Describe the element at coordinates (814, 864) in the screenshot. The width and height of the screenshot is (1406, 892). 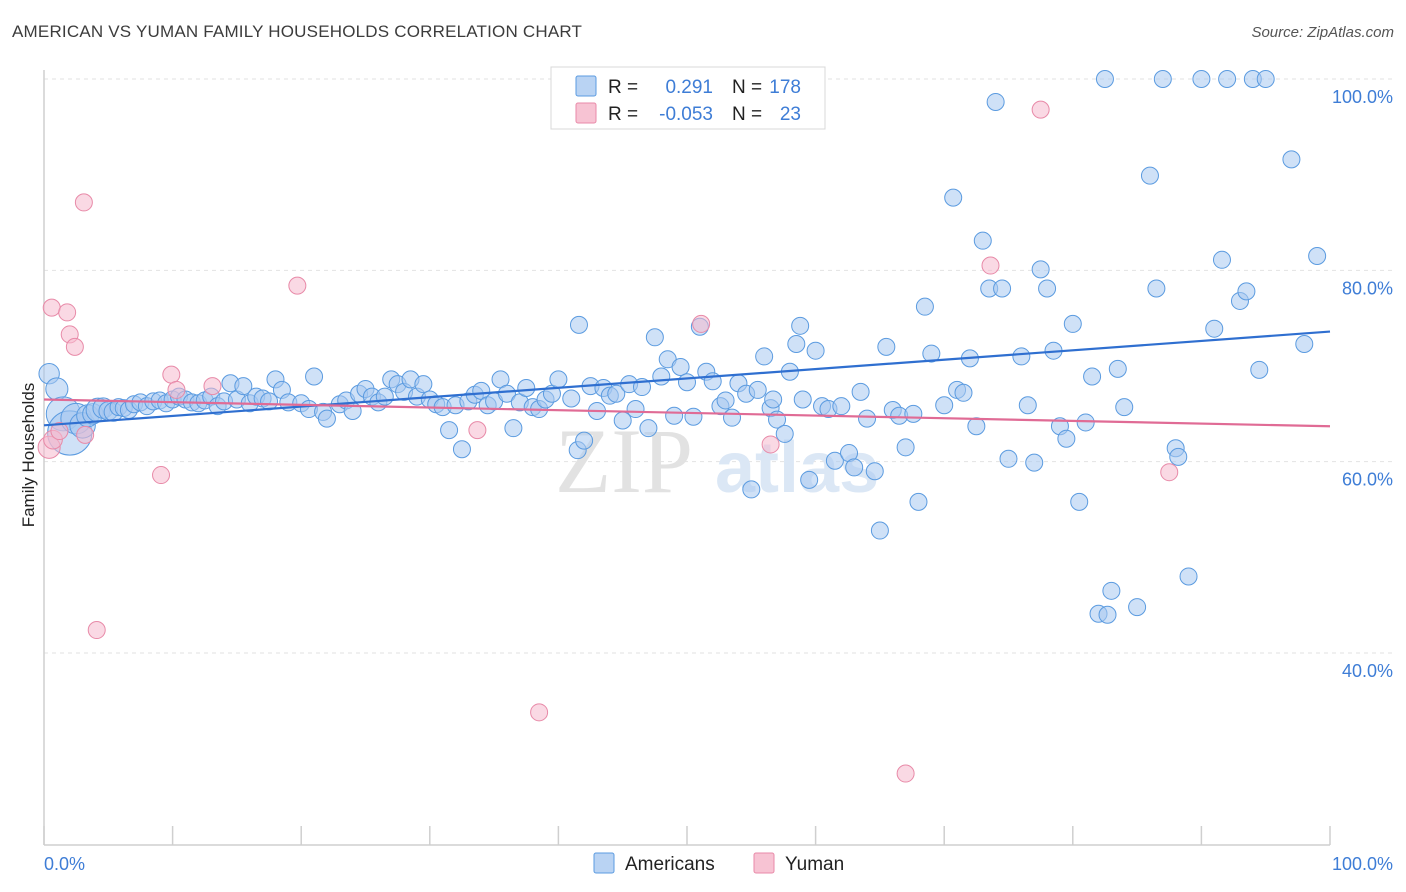
I see `bottom-legend-label-yuman: Yuman` at that location.